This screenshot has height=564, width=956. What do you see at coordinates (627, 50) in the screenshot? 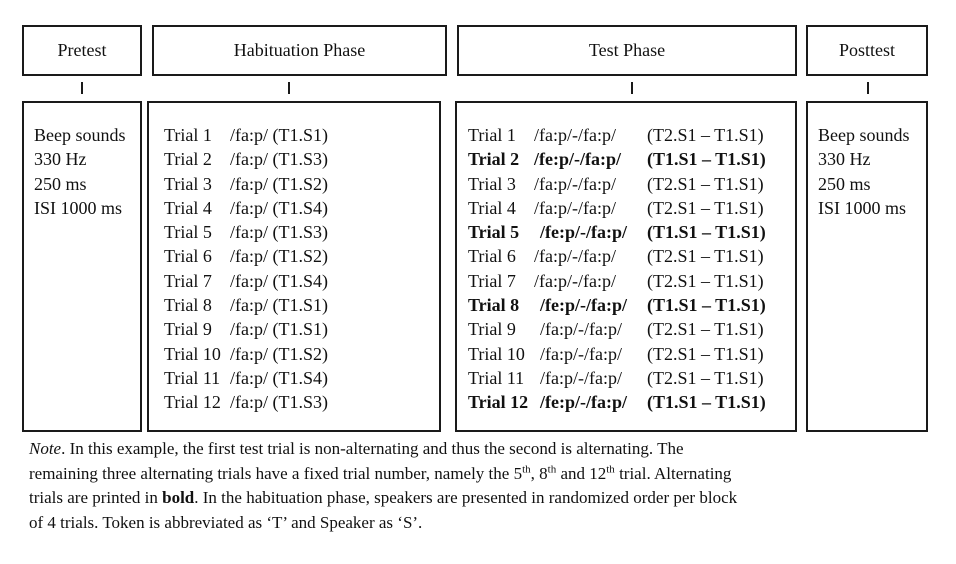
I see `test-header-label: Test Phase` at bounding box center [627, 50].